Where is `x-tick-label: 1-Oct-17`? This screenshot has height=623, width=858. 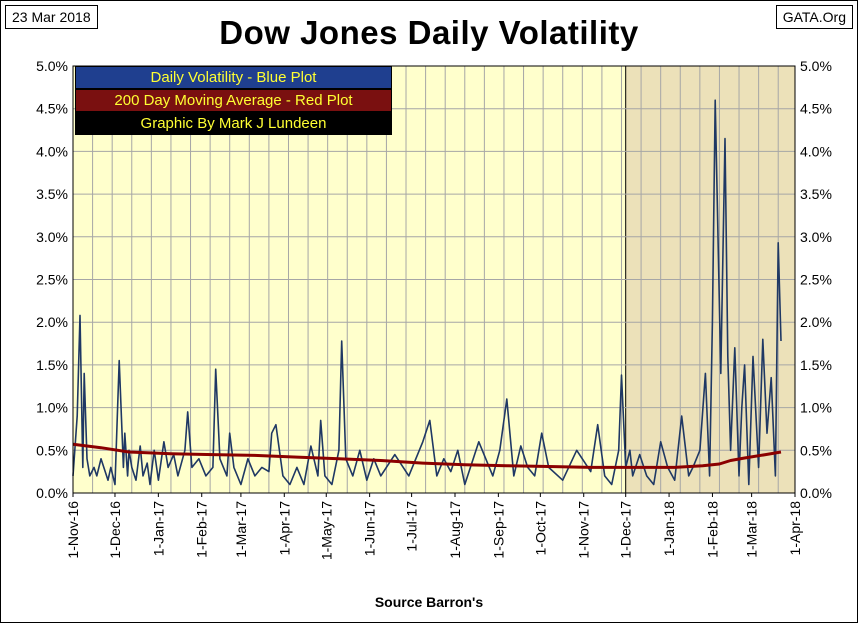 x-tick-label: 1-Oct-17 is located at coordinates (540, 528).